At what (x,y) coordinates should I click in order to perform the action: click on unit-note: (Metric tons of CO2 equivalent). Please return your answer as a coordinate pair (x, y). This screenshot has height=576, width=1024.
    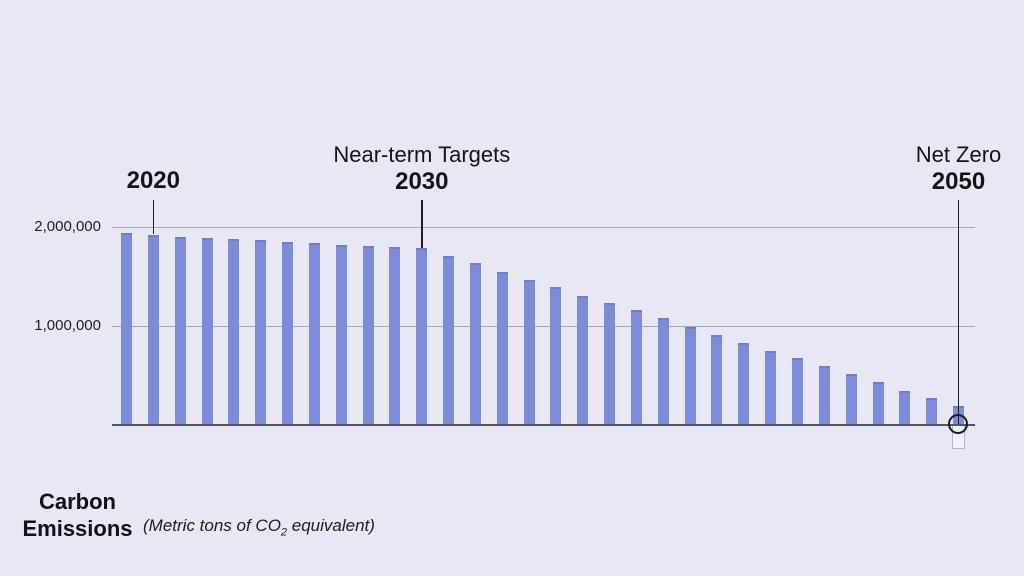
    Looking at the image, I should click on (259, 527).